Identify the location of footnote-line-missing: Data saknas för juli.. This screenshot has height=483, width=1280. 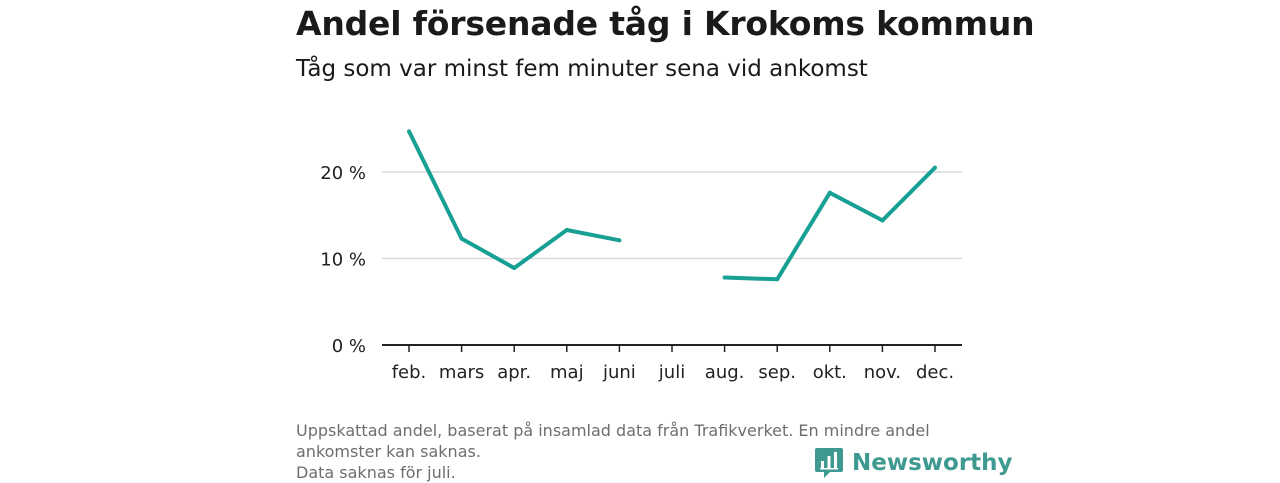
(376, 472).